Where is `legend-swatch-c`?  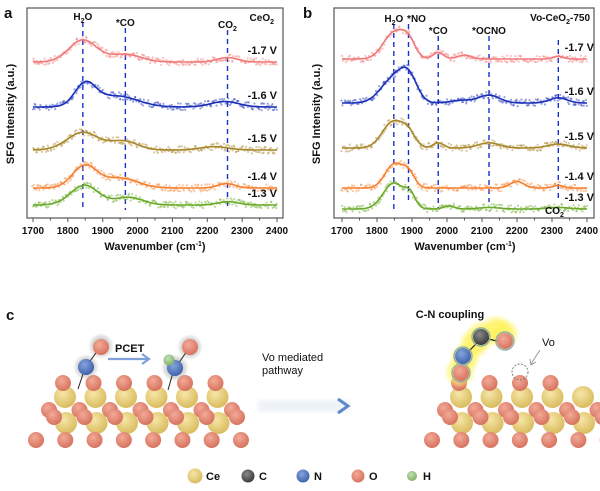
legend-swatch-c is located at coordinates (248, 476).